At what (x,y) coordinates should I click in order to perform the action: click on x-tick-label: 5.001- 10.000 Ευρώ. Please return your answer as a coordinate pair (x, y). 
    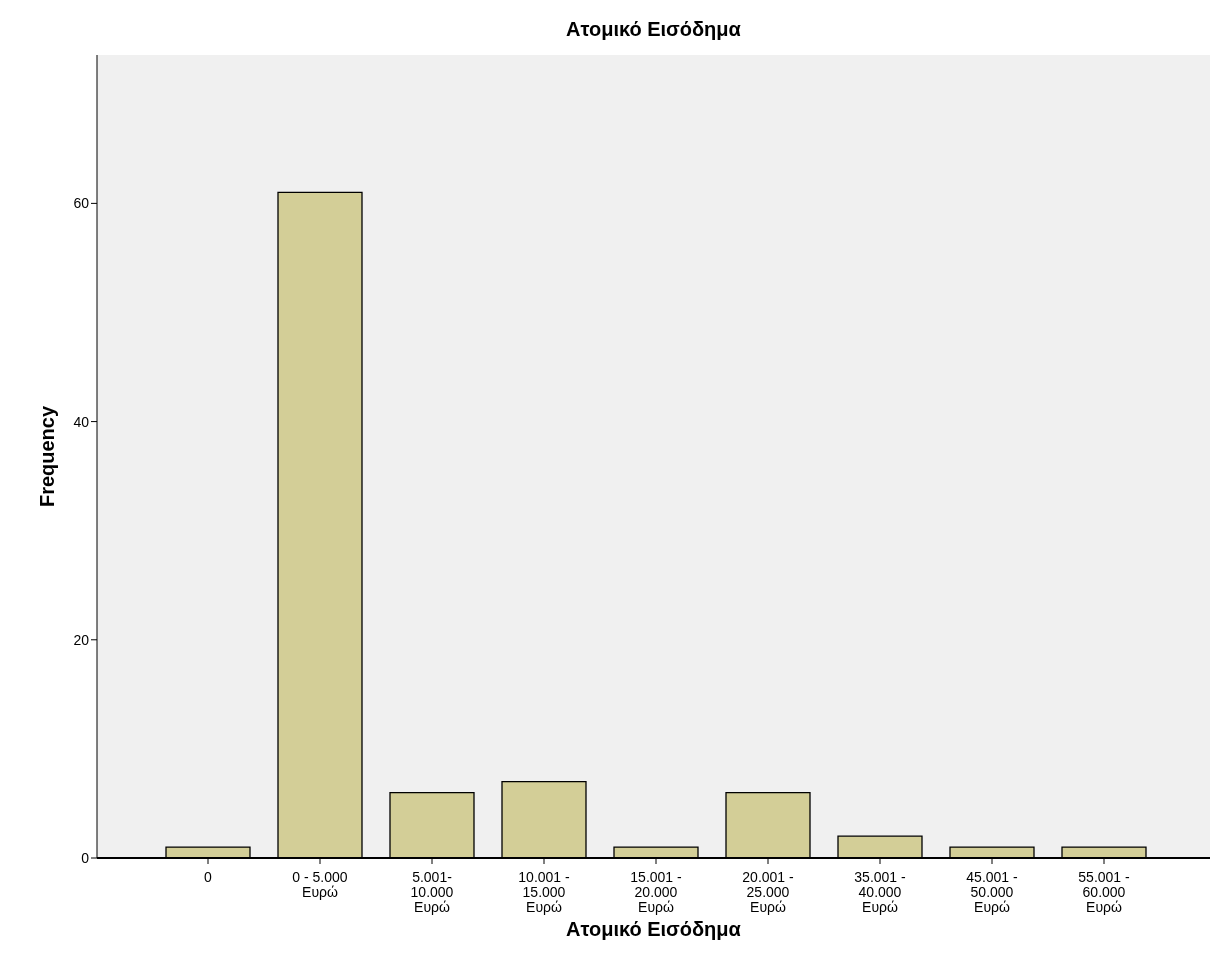
    Looking at the image, I should click on (432, 892).